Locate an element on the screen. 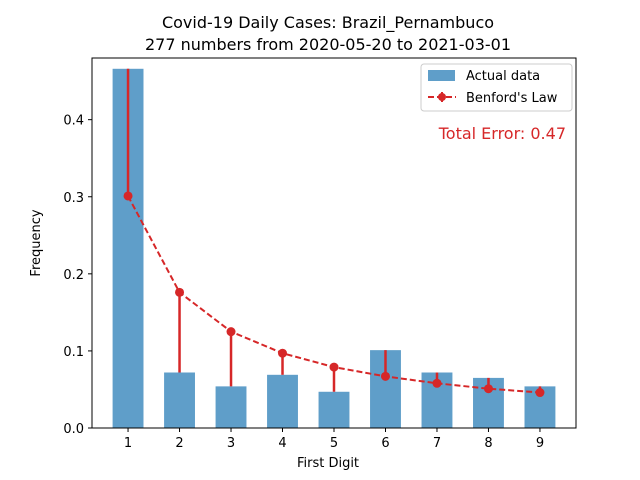 The height and width of the screenshot is (480, 640). x-tick-label: 2 is located at coordinates (179, 443).